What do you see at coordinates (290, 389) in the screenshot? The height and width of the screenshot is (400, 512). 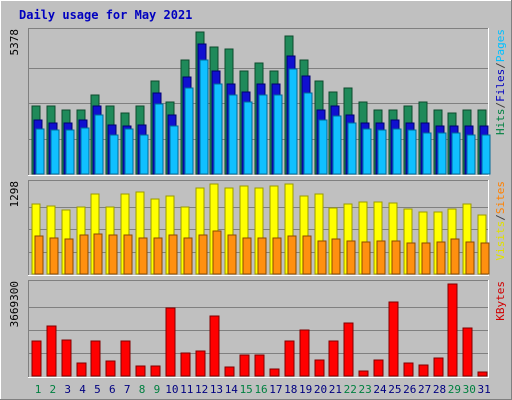 I see `x-tick-label: 18` at bounding box center [290, 389].